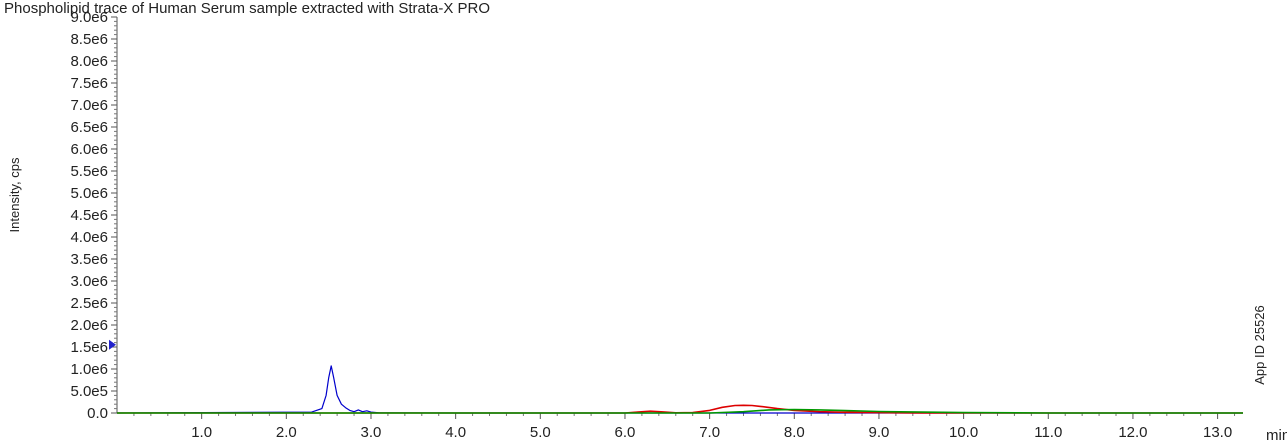  What do you see at coordinates (89, 61) in the screenshot?
I see `y-tick-label: 8.0e6` at bounding box center [89, 61].